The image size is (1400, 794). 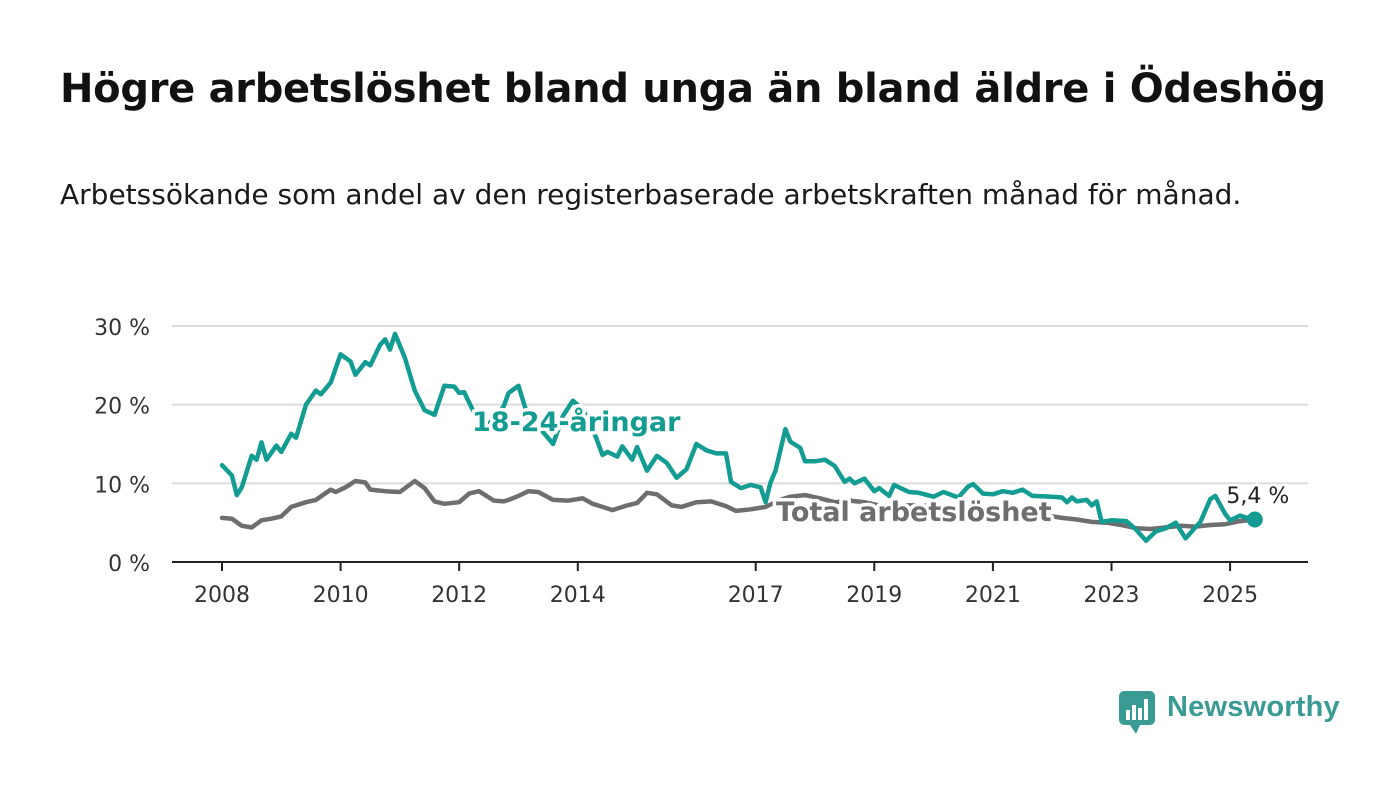 What do you see at coordinates (874, 595) in the screenshot?
I see `x-tick-label: 2019` at bounding box center [874, 595].